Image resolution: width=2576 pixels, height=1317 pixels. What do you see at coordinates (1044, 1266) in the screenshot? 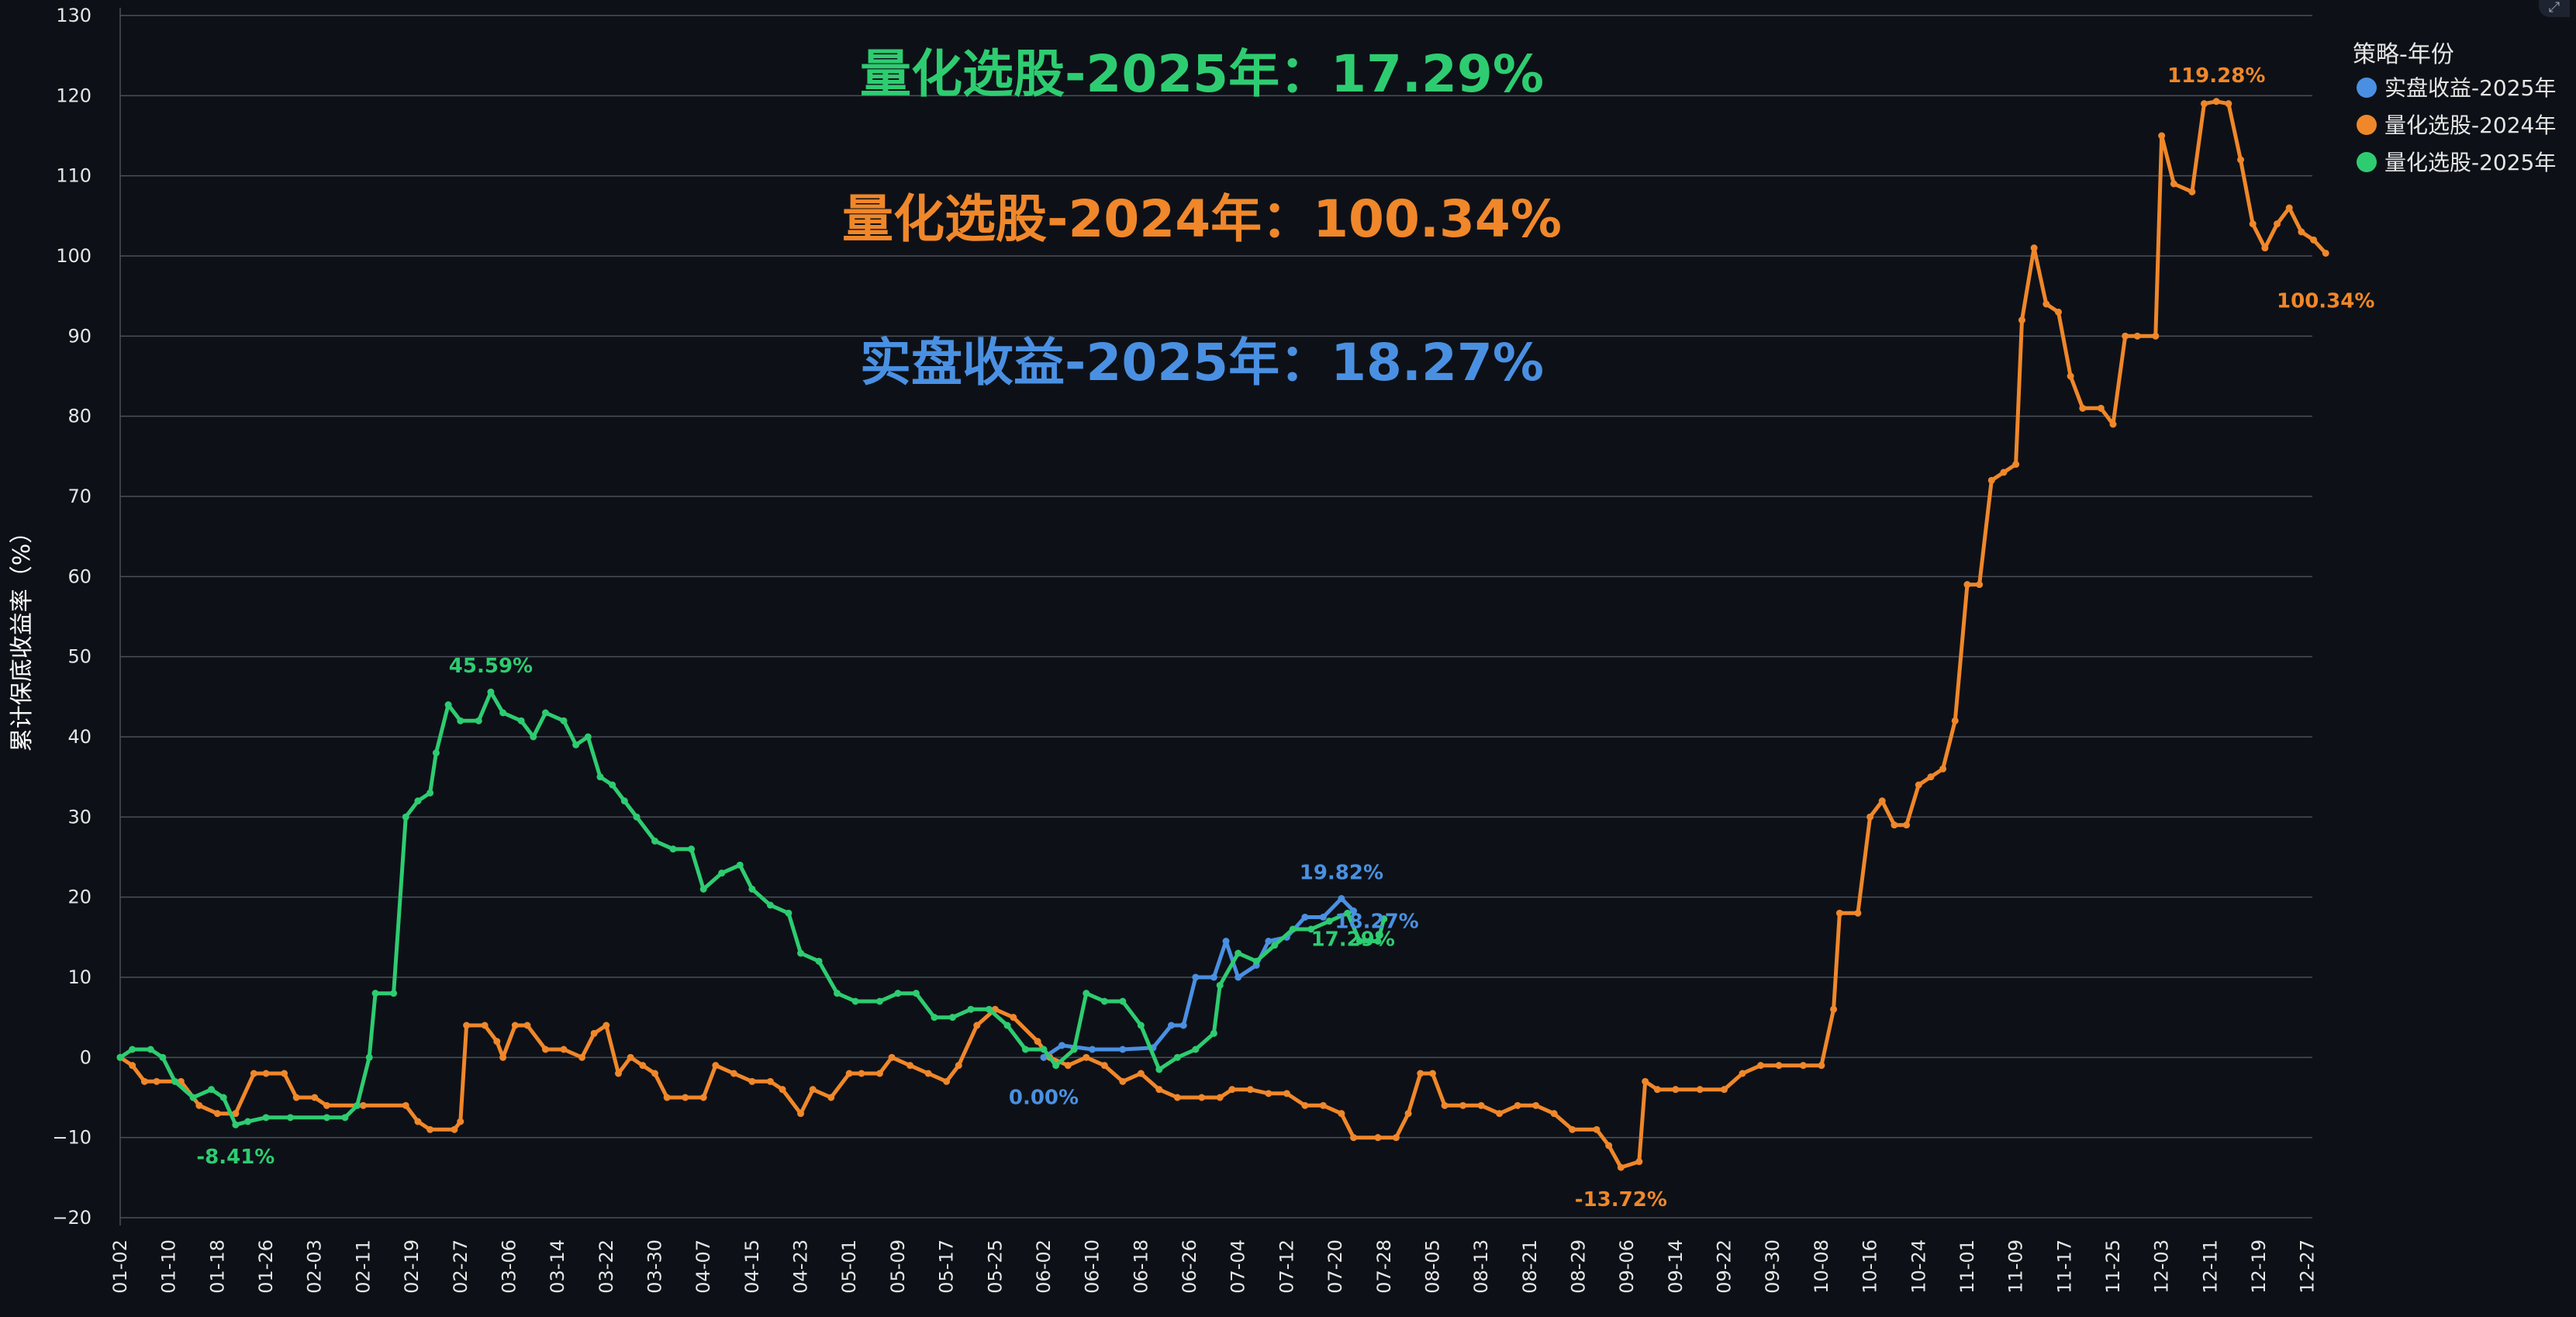
I see `x-tick-label: 06-02` at bounding box center [1044, 1266].